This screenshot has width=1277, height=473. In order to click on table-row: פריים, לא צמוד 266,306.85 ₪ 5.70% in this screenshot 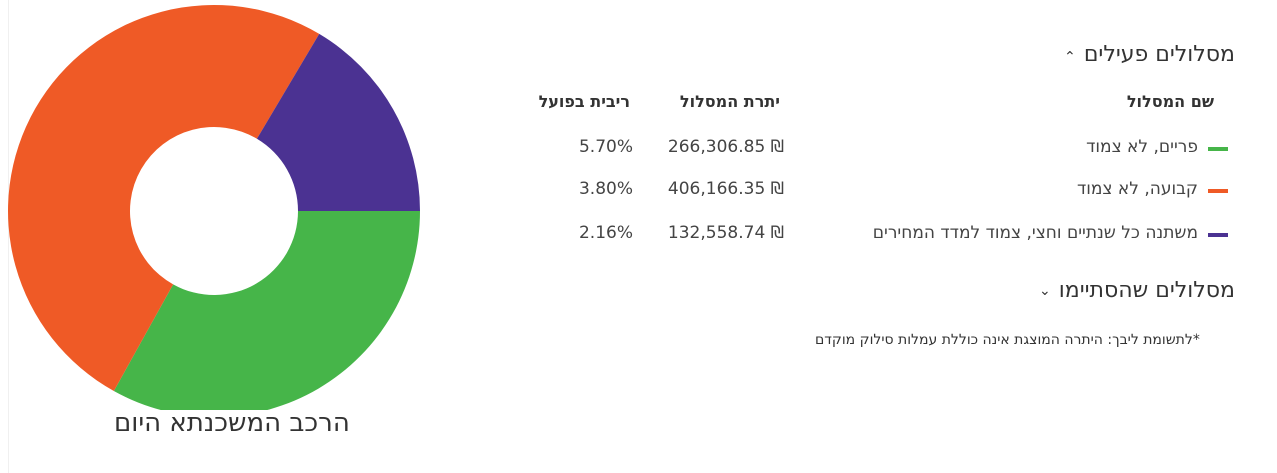, I will do `click(885, 149)`.